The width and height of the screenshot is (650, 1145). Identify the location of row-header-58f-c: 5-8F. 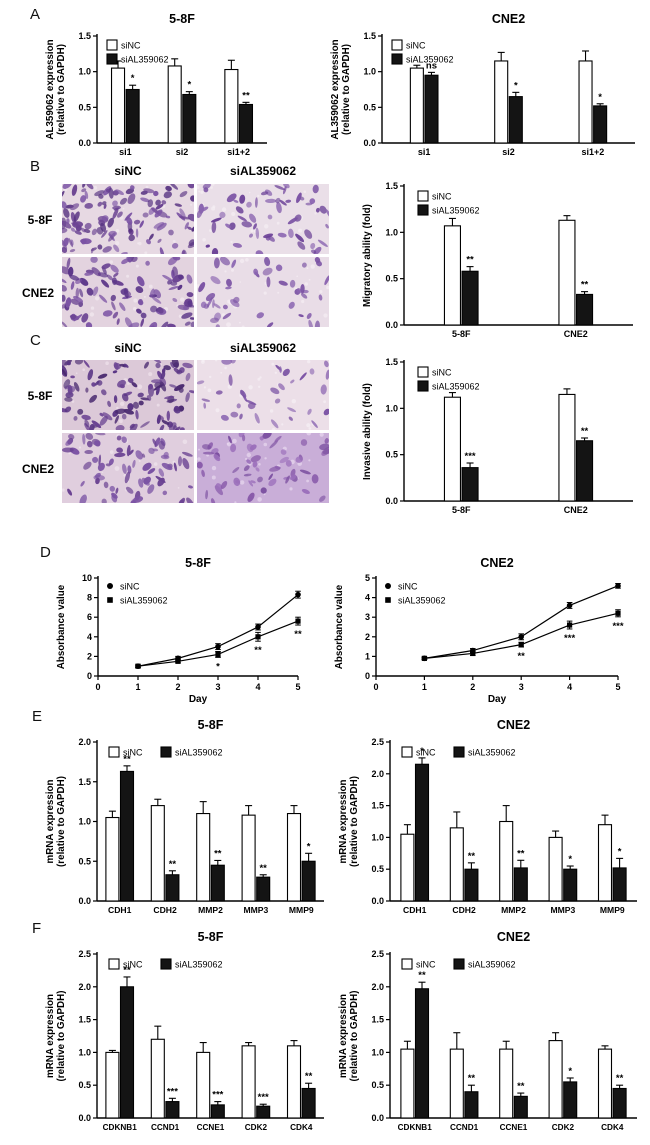
(40, 396).